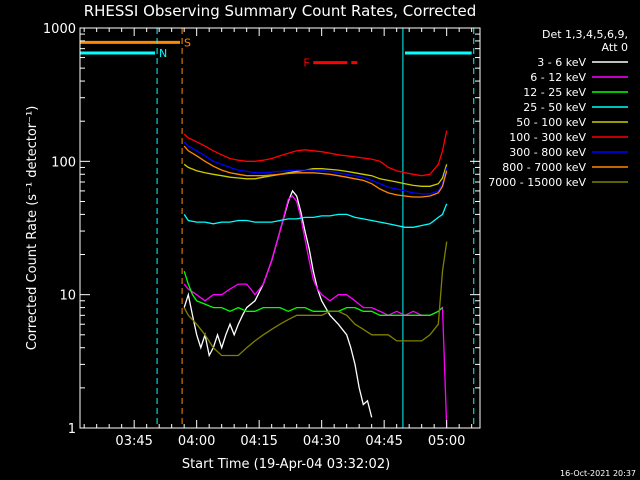  Describe the element at coordinates (558, 77) in the screenshot. I see `legend-entry-label: 6 - 12 keV` at that location.